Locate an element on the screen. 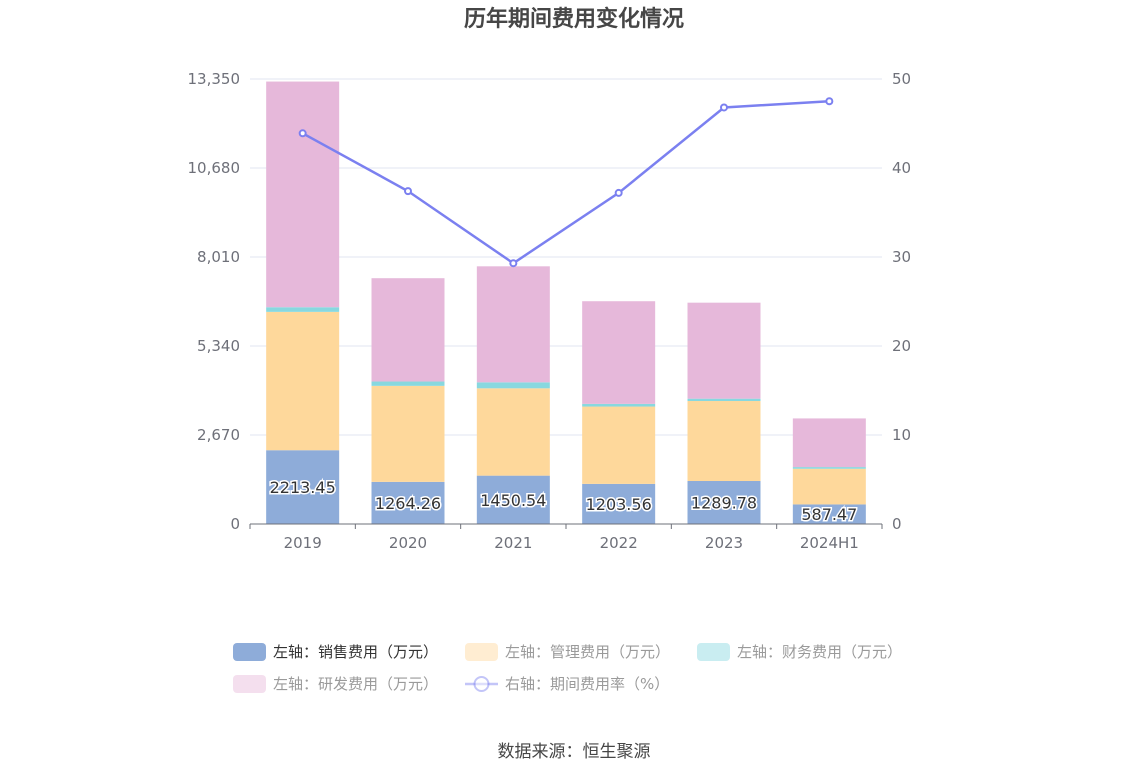 The image size is (1148, 776). x-axis-ticks: 2019 2020 2021 2022 2023 2024H1 is located at coordinates (571, 543).